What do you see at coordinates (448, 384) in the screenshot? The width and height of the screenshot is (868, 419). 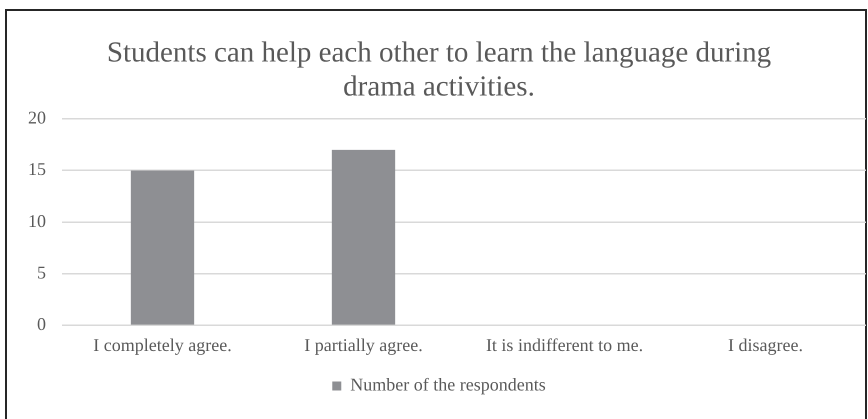 I see `legend-label: Number of the respondents` at bounding box center [448, 384].